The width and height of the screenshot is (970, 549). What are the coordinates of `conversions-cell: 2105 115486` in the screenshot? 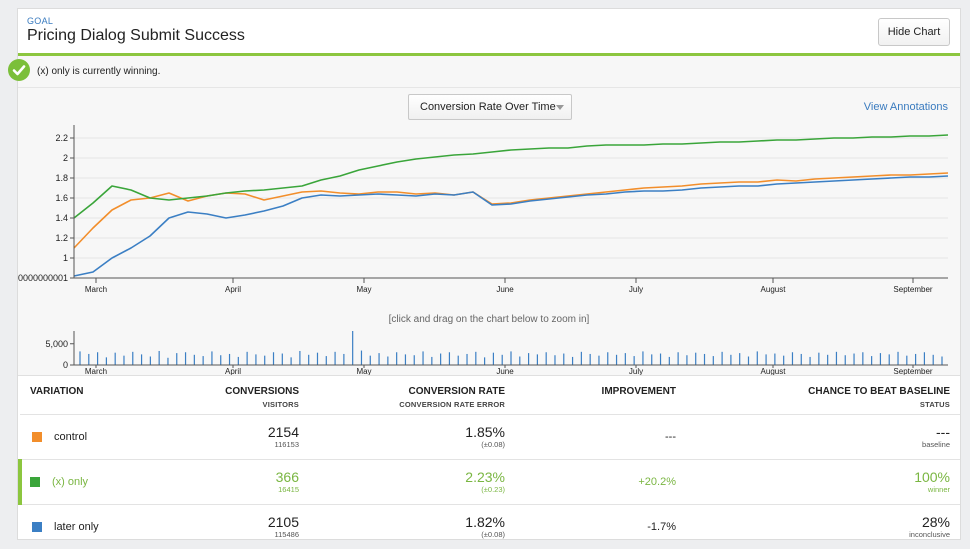 It's located at (235, 526).